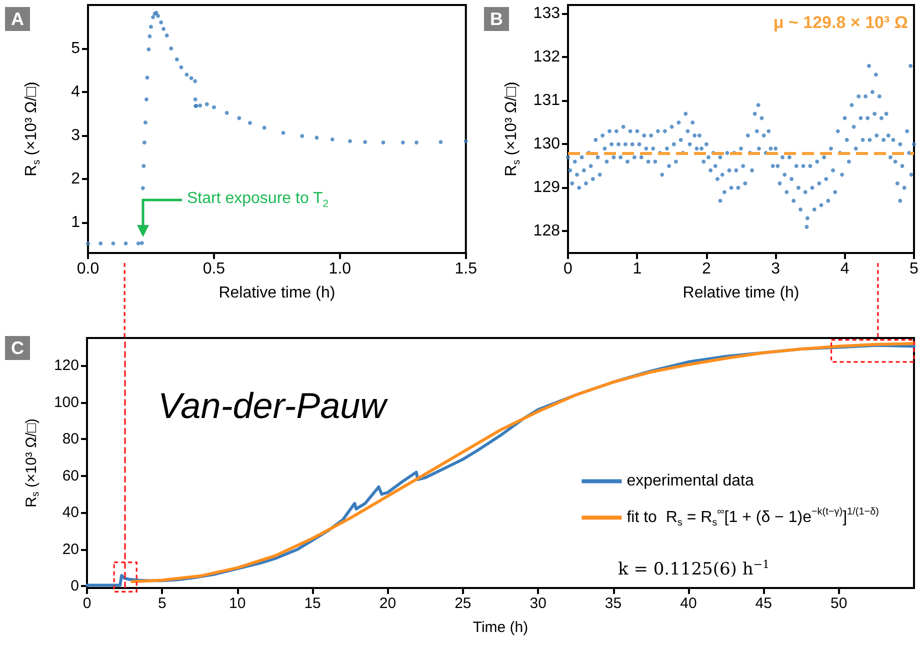  What do you see at coordinates (75, 49) in the screenshot?
I see `y-tick-label: 5` at bounding box center [75, 49].